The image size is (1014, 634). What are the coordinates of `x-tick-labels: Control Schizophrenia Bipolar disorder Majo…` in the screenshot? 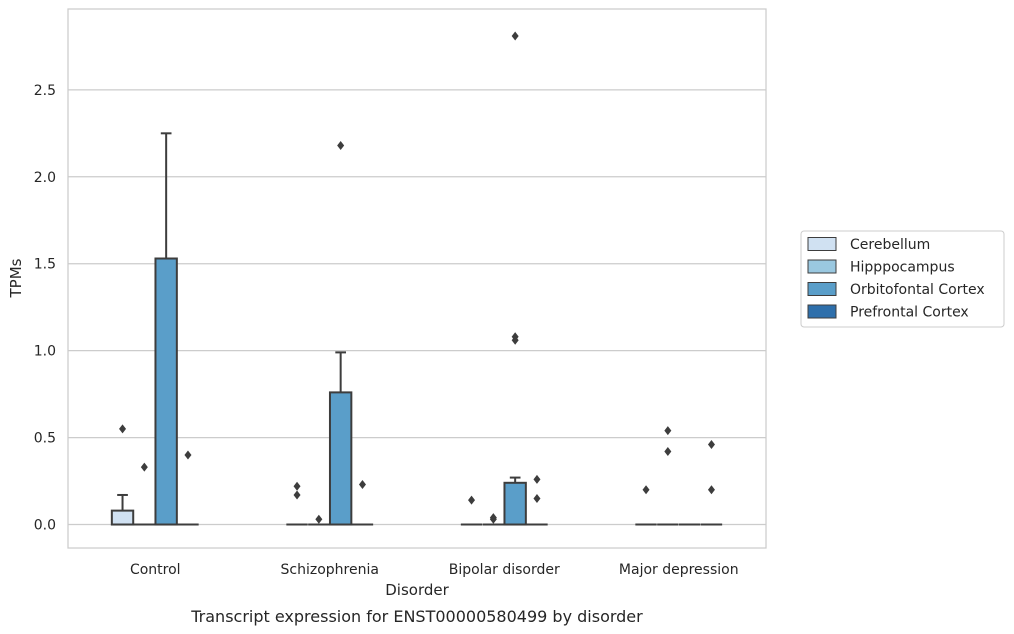 It's located at (434, 570).